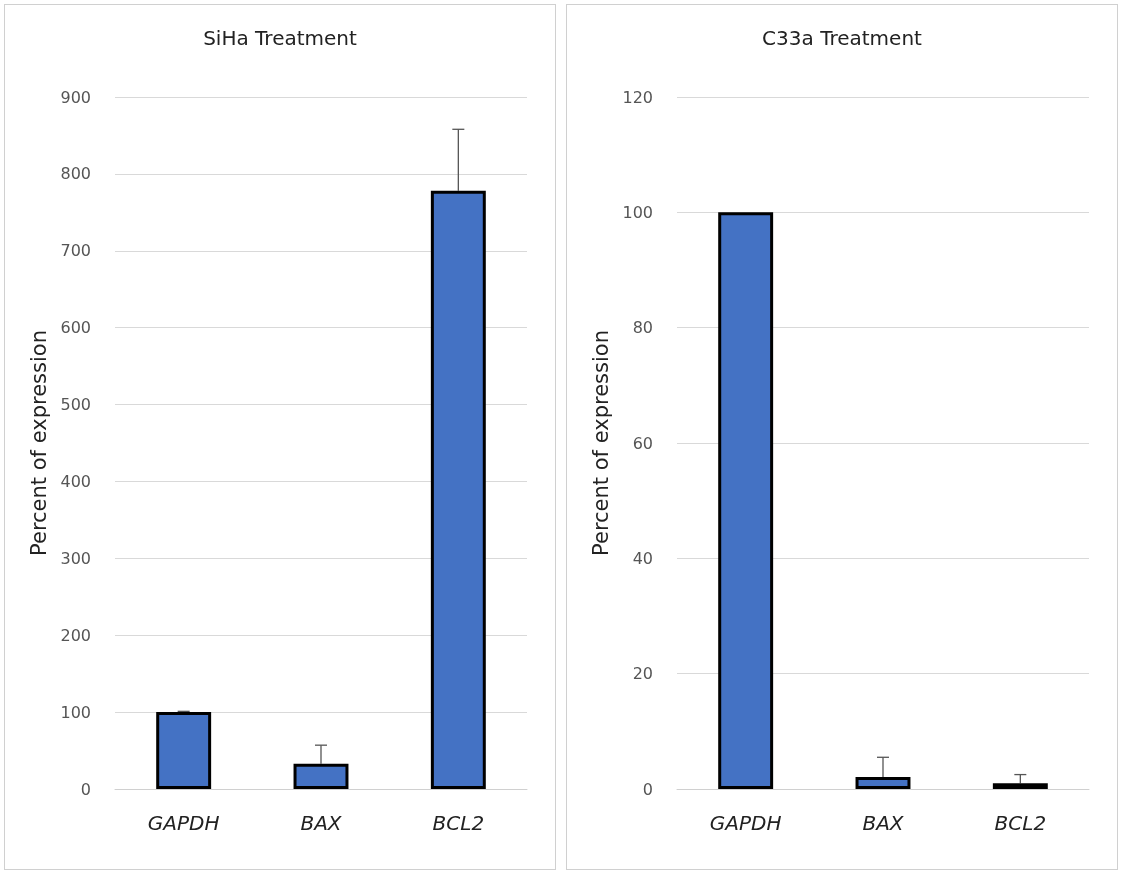 This screenshot has height=874, width=1148. What do you see at coordinates (75, 174) in the screenshot?
I see `y-tick-label: 800` at bounding box center [75, 174].